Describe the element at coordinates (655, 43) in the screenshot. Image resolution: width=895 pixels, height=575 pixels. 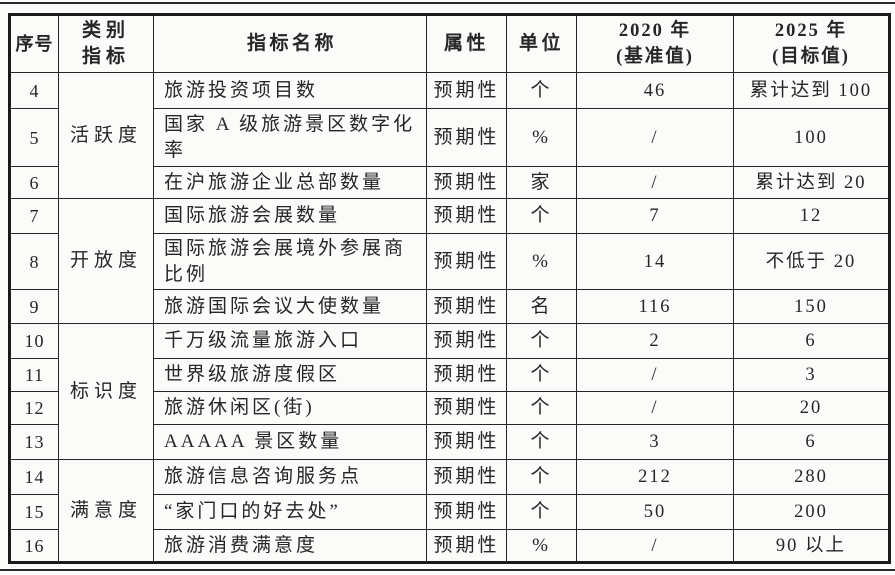
I see `header-baseline-2020: 2020 年 (基准值)` at that location.